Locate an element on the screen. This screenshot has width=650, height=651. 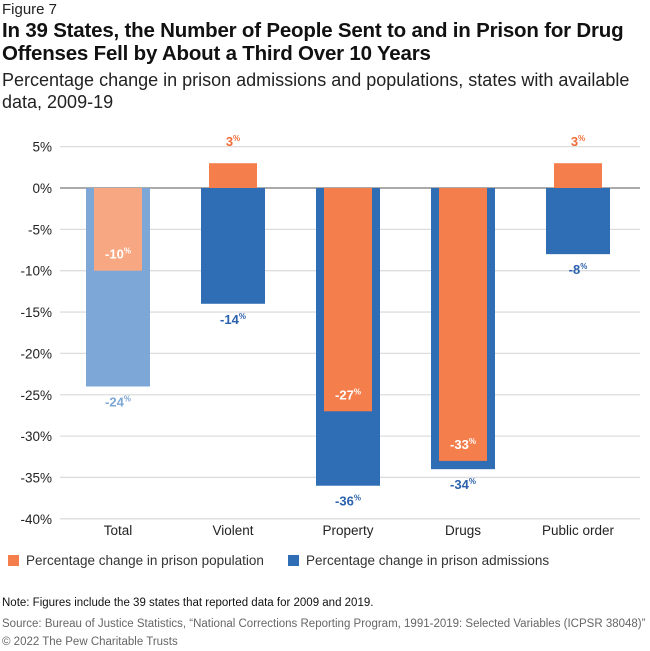
data-label-admissions: -14% is located at coordinates (233, 319).